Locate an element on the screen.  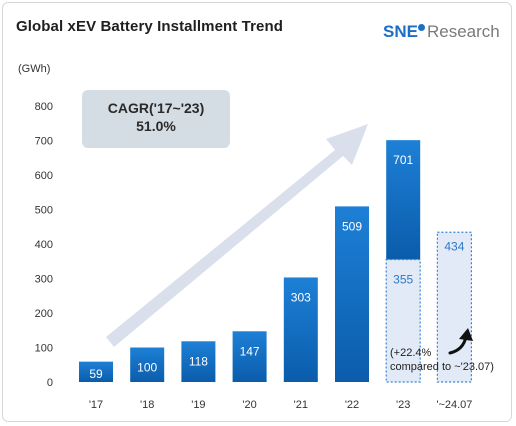
bar-value-label: 509 is located at coordinates (352, 226).